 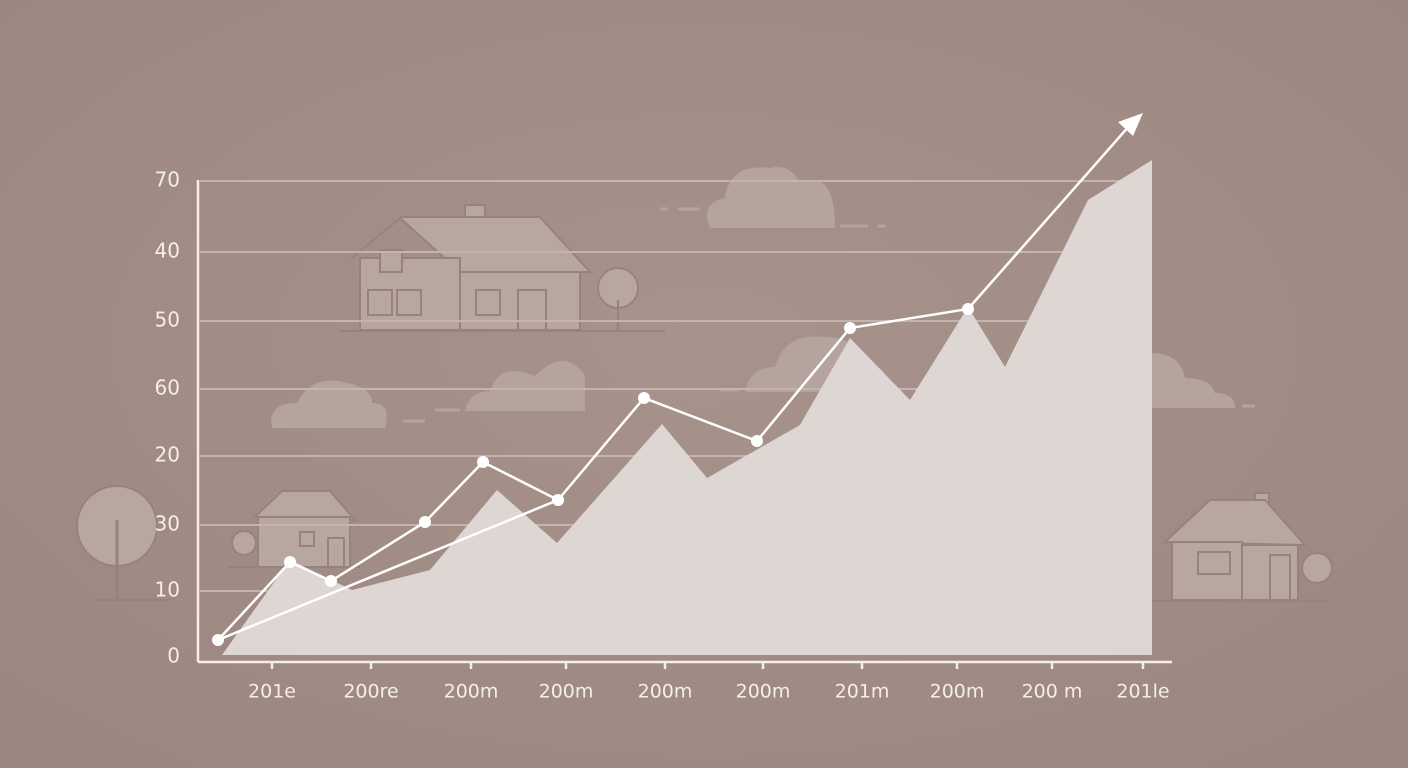 I want to click on y-label: 70, so click(x=167, y=180).